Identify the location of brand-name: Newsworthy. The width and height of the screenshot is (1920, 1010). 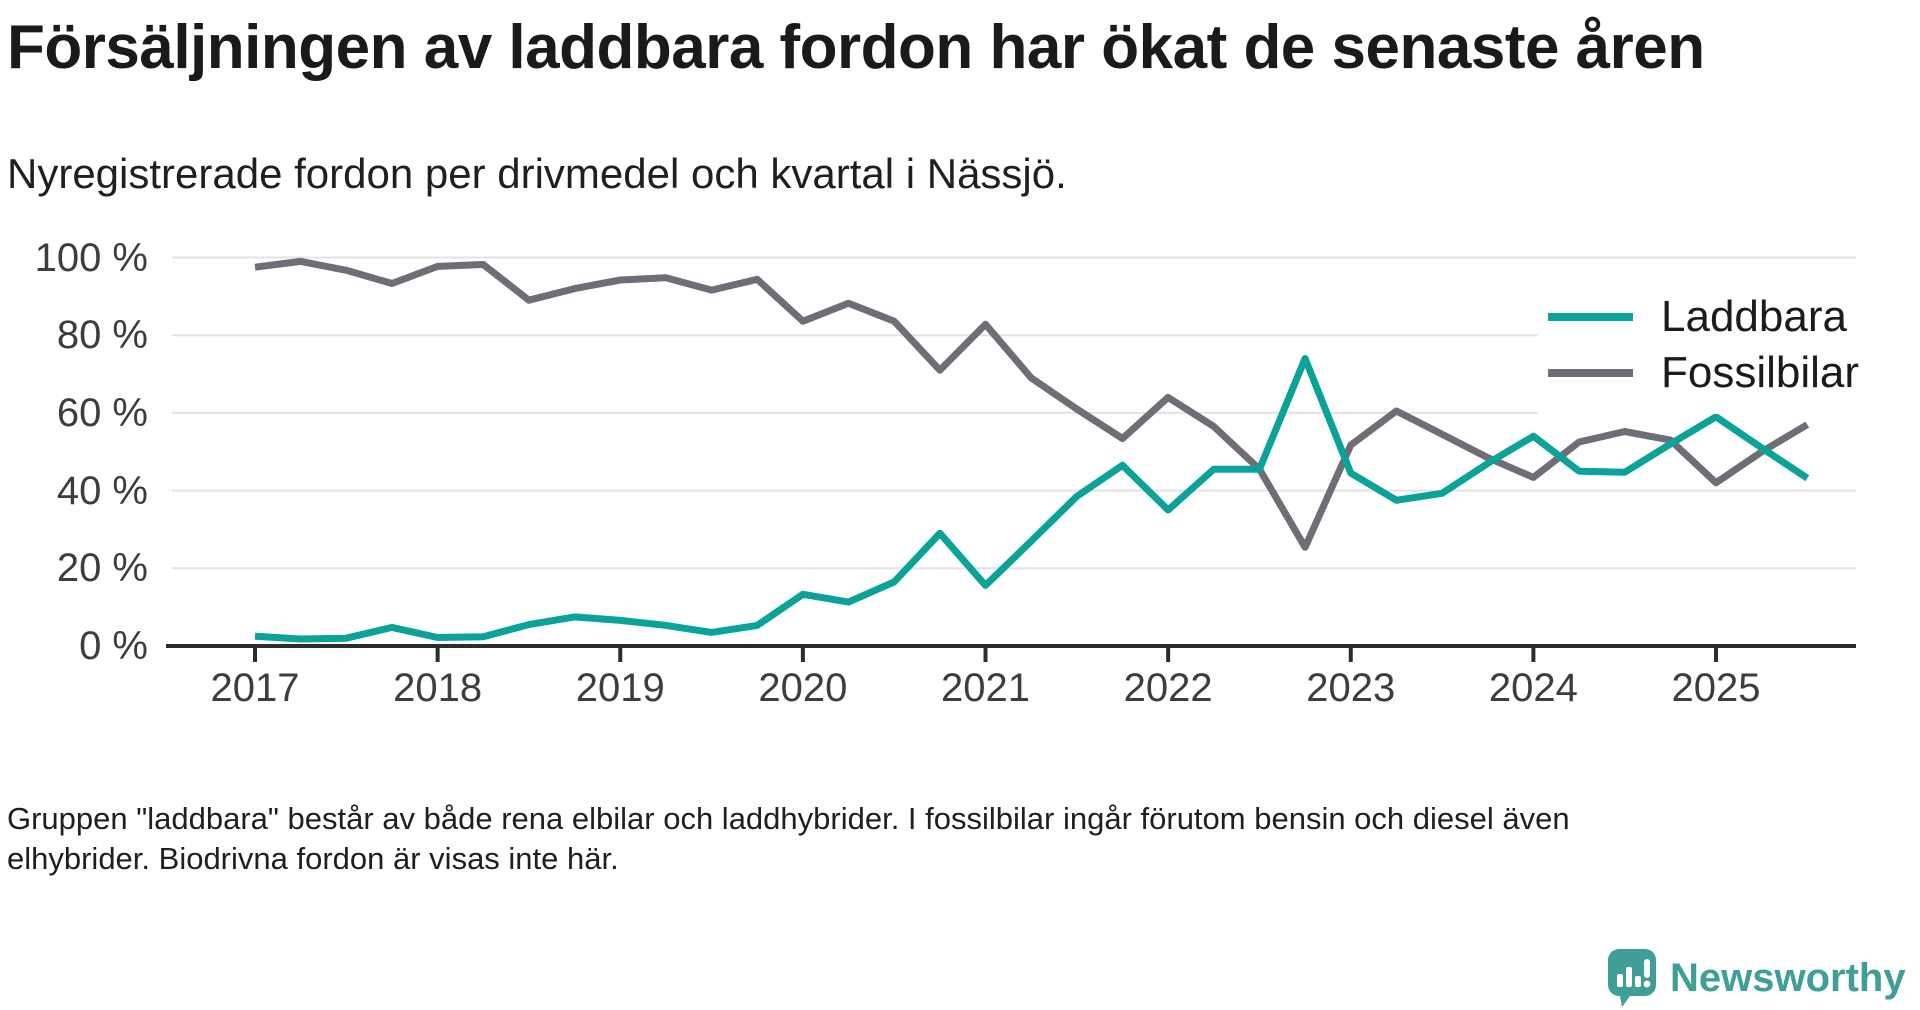
(1788, 978).